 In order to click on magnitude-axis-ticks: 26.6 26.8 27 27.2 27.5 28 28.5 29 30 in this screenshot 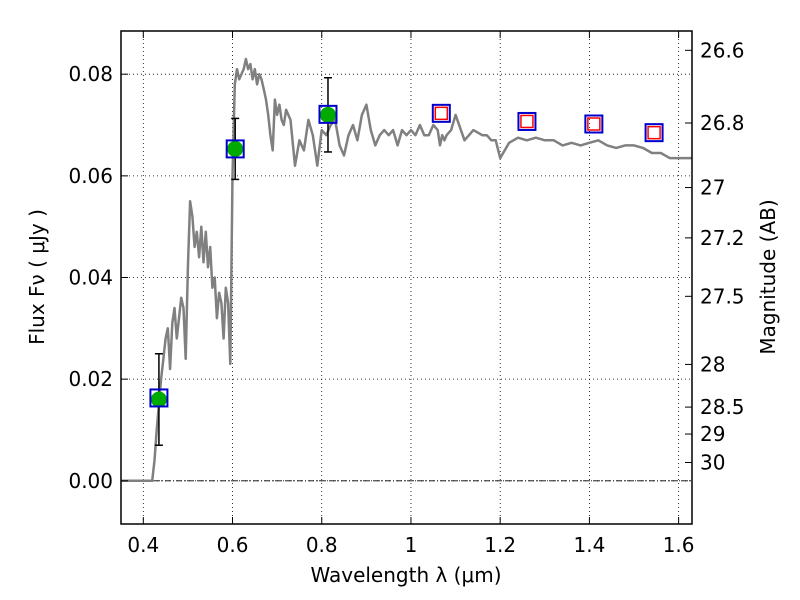, I will do `click(715, 256)`.